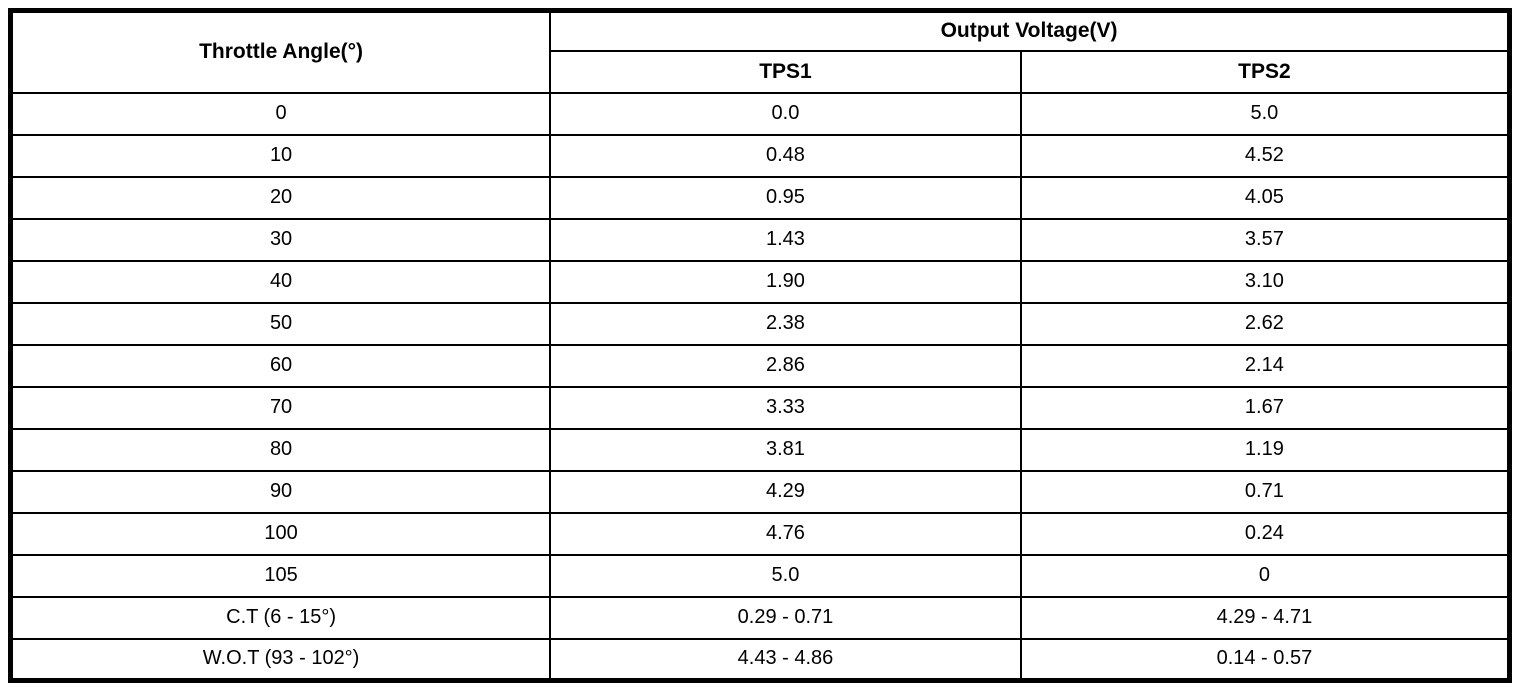 The image size is (1520, 690). Describe the element at coordinates (1265, 71) in the screenshot. I see `tps2-column-header: TPS2` at that location.